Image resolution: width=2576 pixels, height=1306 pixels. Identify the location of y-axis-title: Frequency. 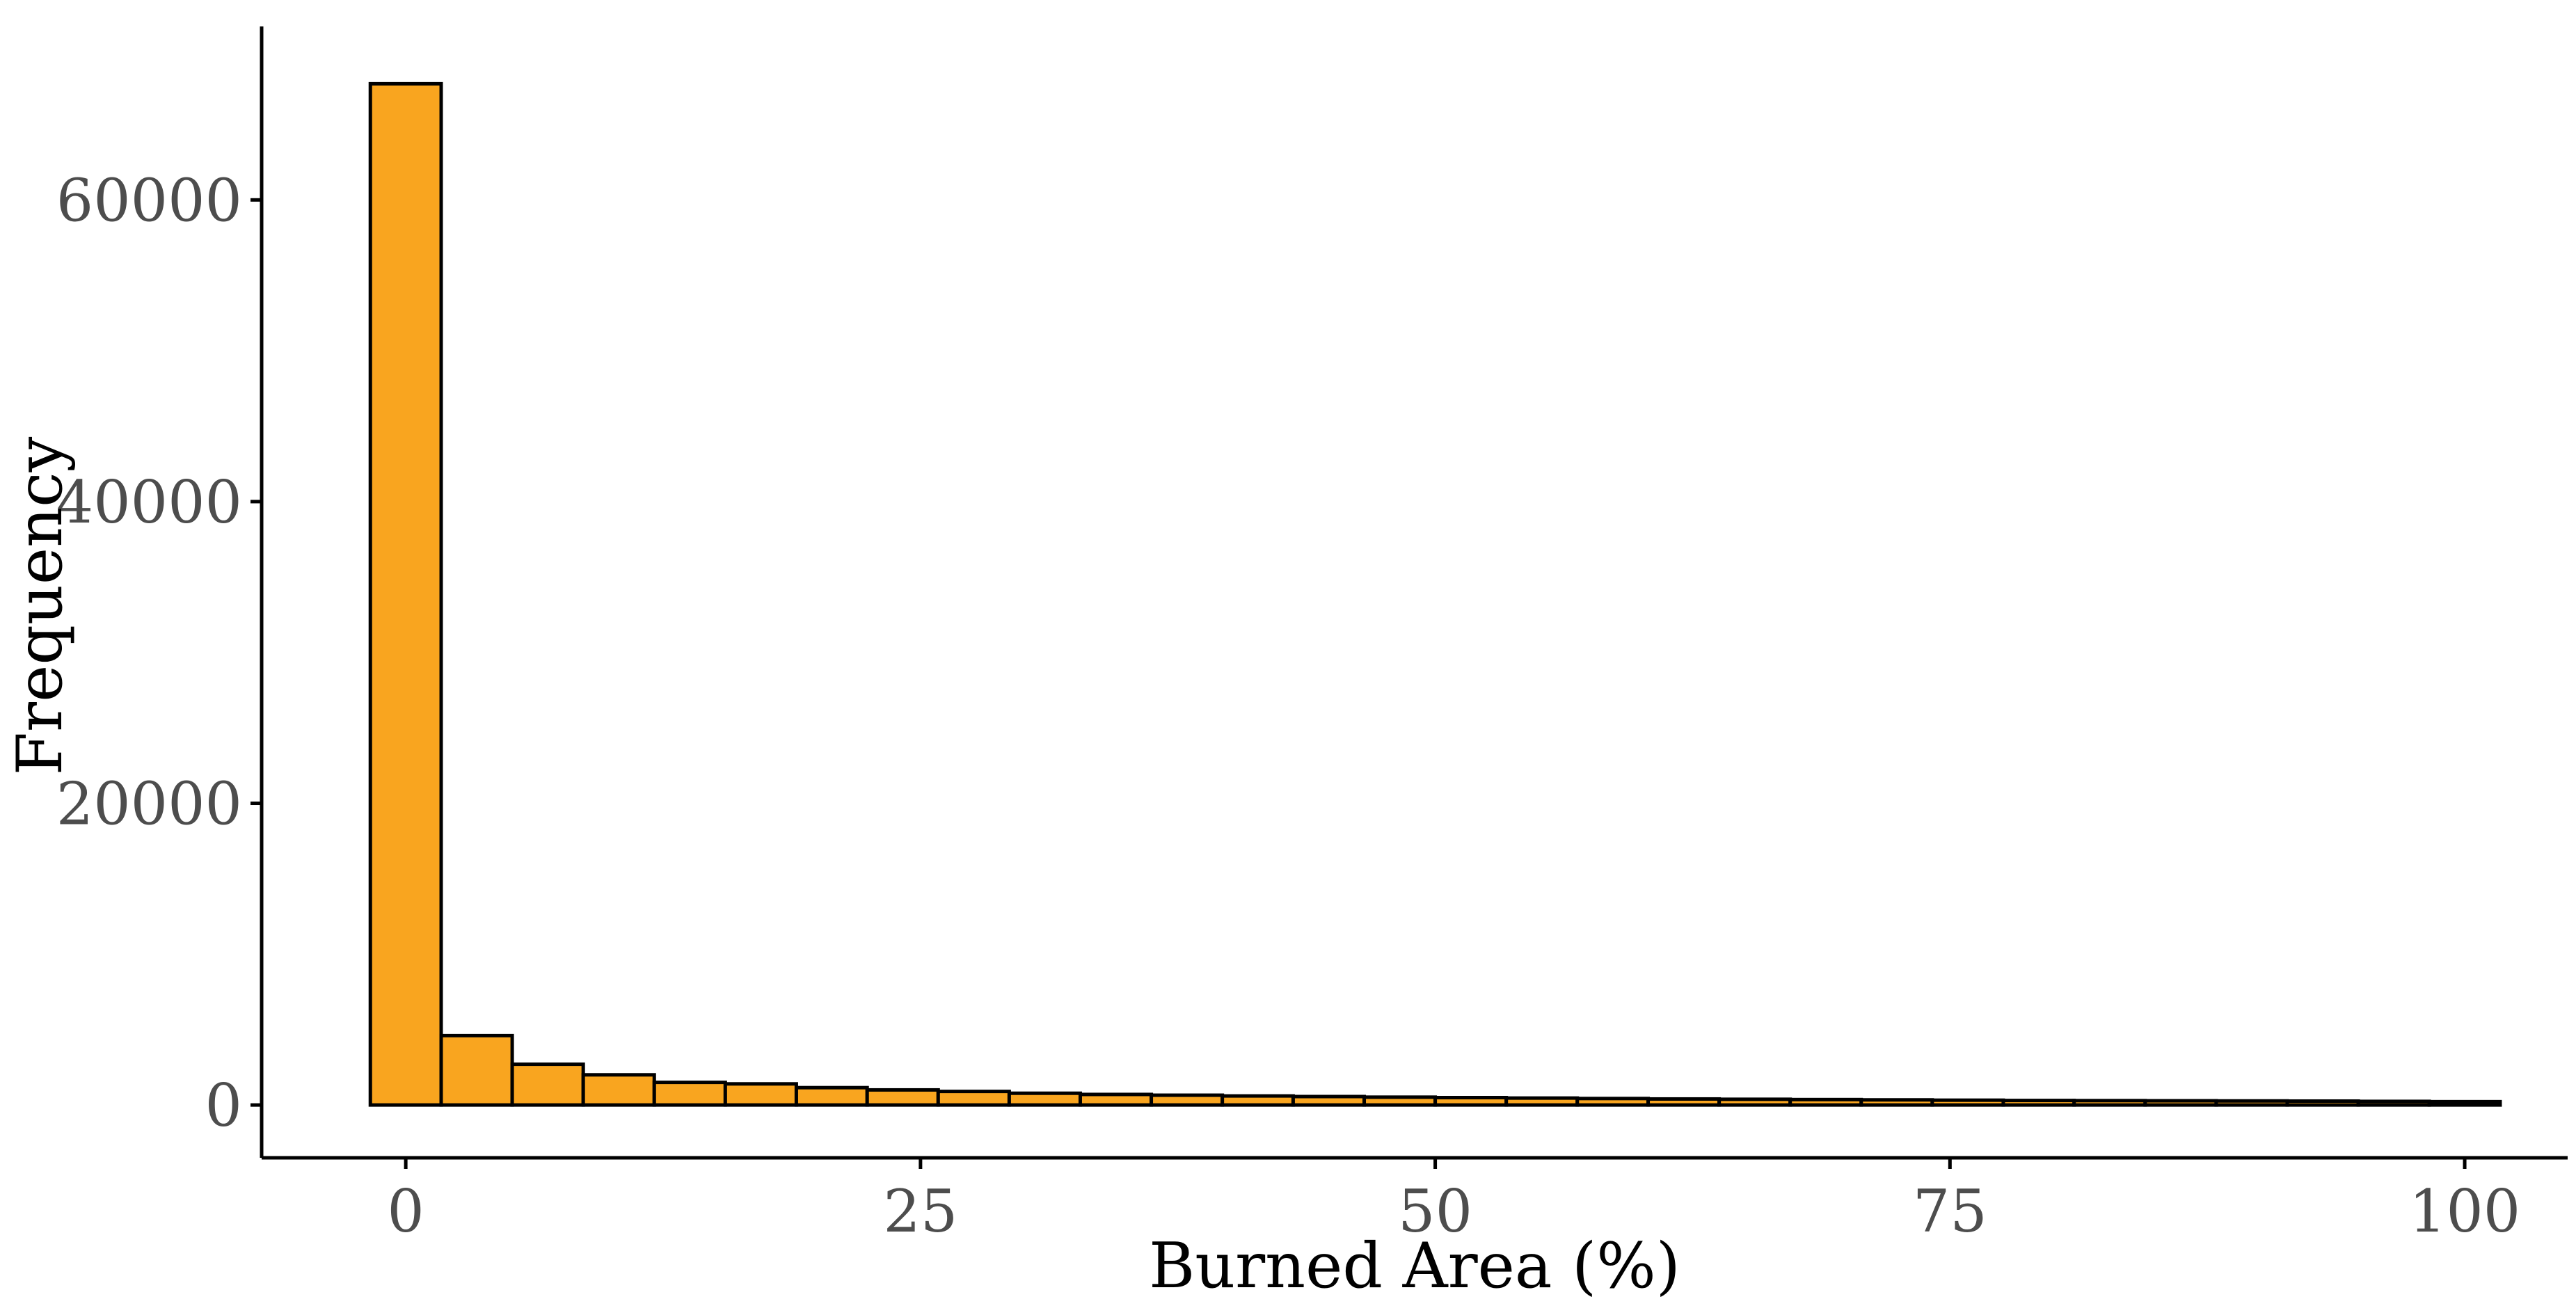
(40, 605).